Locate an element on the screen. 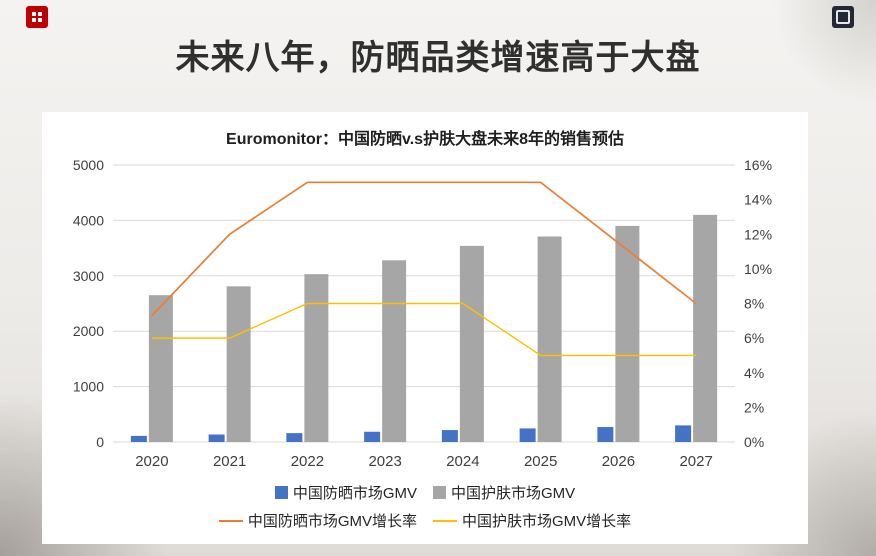 The height and width of the screenshot is (556, 876). legend-label-skincare-gmv: 中国护肤市场GMV is located at coordinates (513, 493).